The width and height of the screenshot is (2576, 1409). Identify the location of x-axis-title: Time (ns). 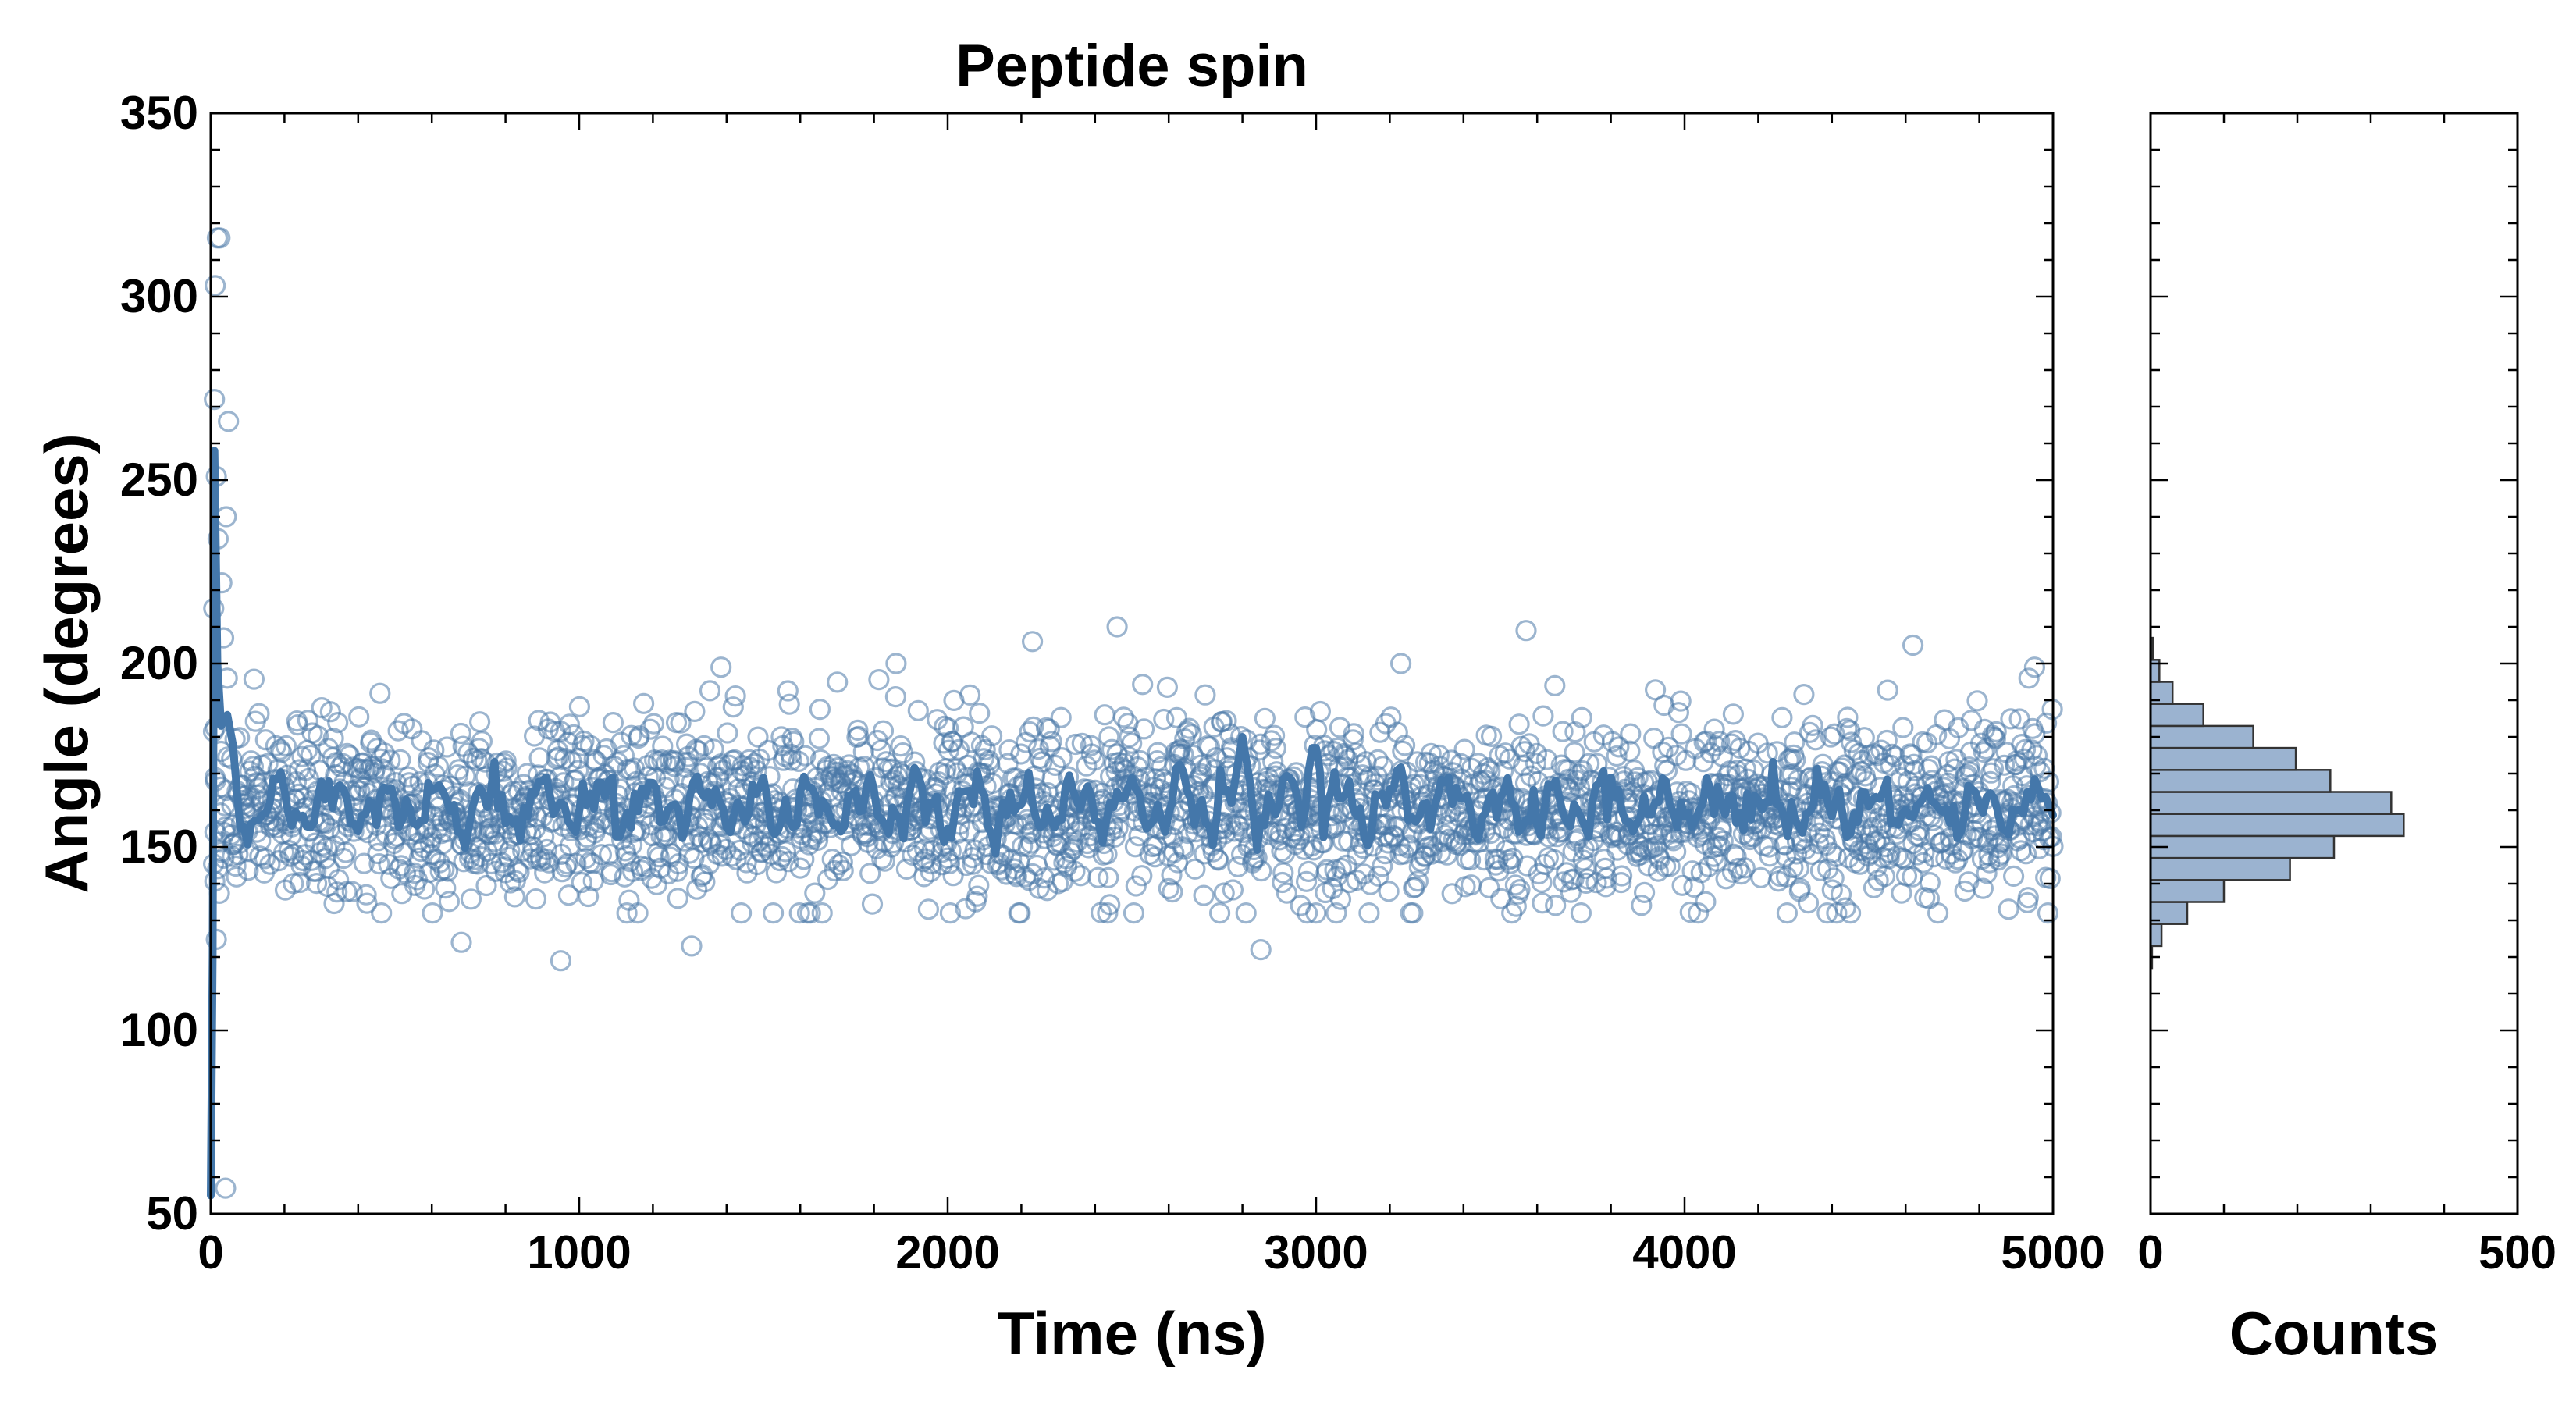
(1131, 1333).